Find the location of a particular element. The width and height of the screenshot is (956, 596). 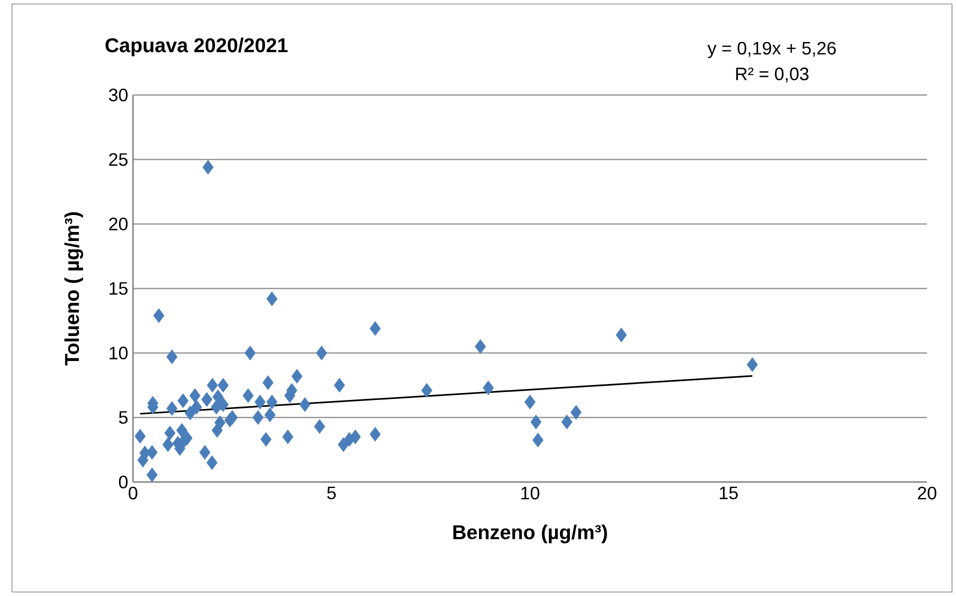

text: R² = 0,03 is located at coordinates (772, 75).